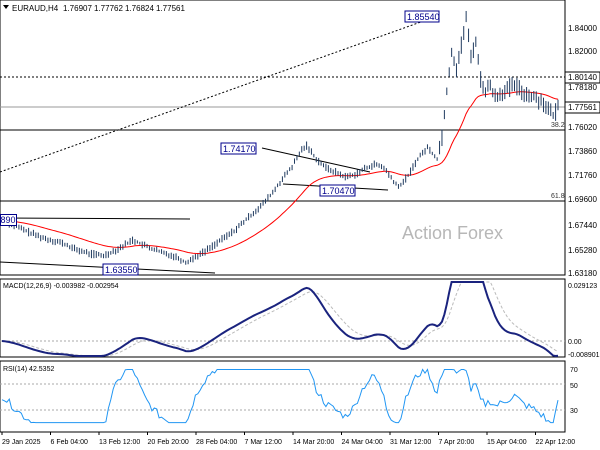  What do you see at coordinates (584, 355) in the screenshot?
I see `macd-axis-bottom: -0.008901` at bounding box center [584, 355].